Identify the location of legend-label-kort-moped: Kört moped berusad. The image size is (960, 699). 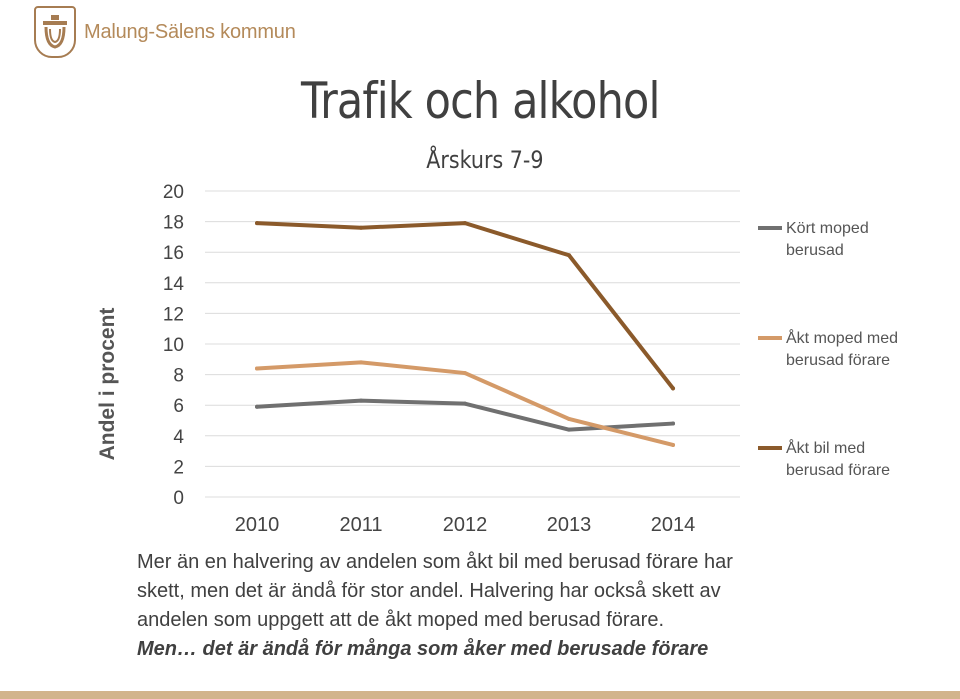
(827, 239).